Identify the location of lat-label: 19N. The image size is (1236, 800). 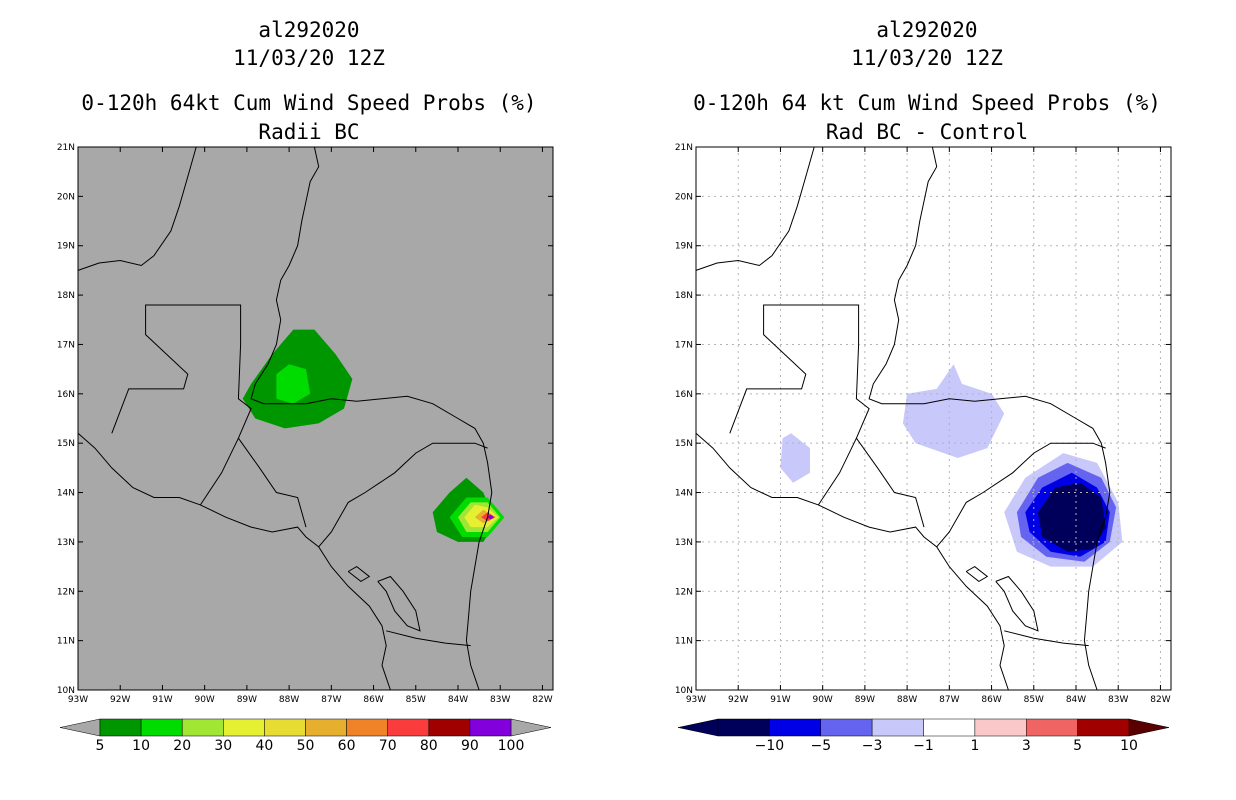
(66, 247).